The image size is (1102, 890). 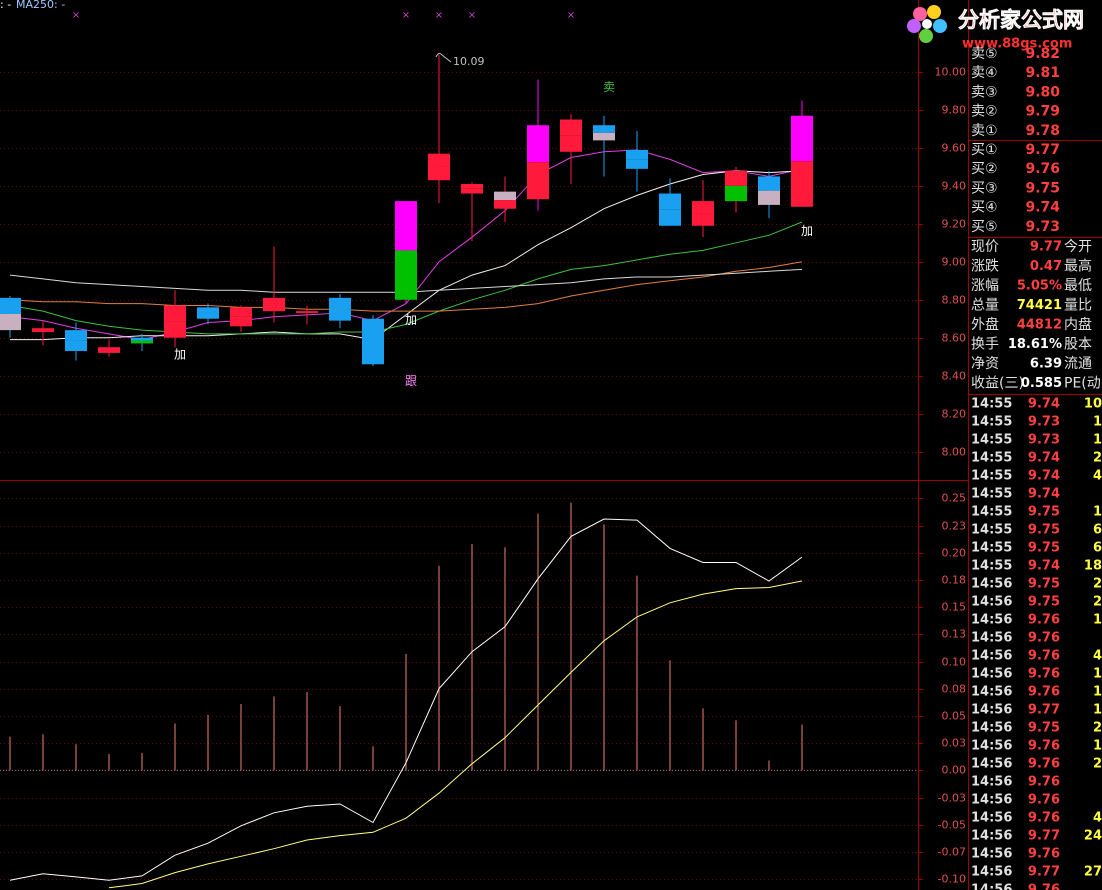 What do you see at coordinates (1082, 384) in the screenshot?
I see `quote-label: PE(动` at bounding box center [1082, 384].